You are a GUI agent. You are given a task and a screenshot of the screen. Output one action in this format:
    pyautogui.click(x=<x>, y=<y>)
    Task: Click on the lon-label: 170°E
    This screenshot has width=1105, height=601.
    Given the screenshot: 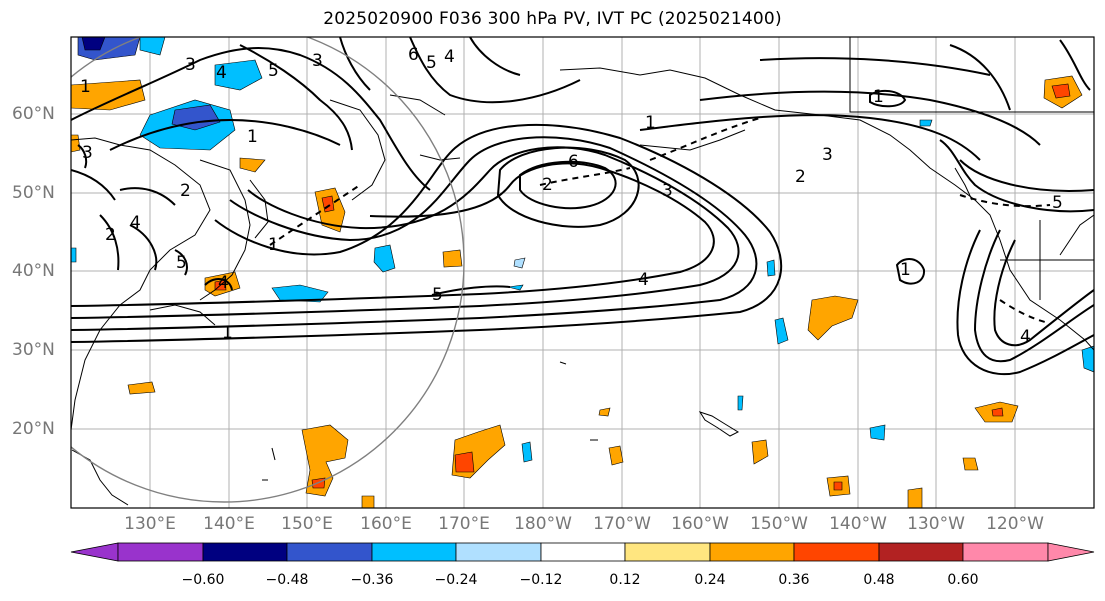 What is the action you would take?
    pyautogui.click(x=464, y=524)
    